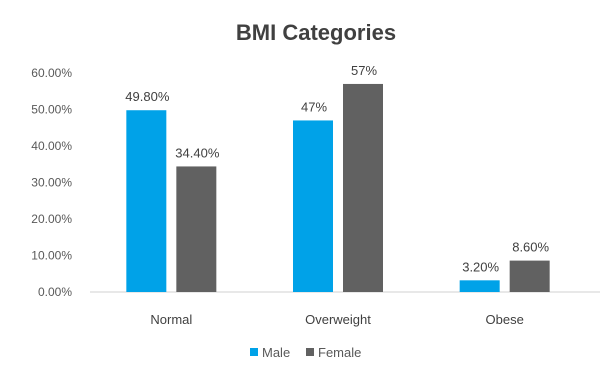 The image size is (609, 371). Describe the element at coordinates (313, 206) in the screenshot. I see `bar-male-overweight` at that location.